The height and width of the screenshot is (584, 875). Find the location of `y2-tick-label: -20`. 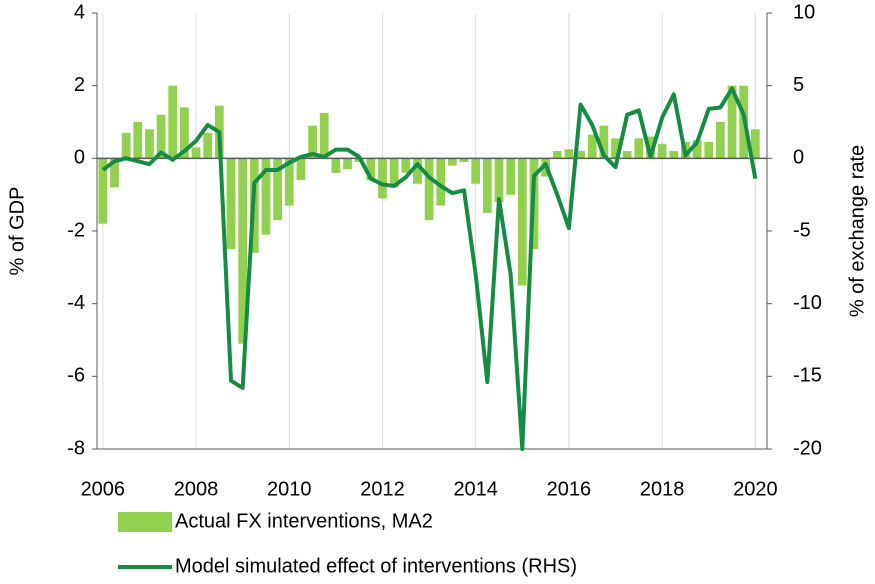

y2-tick-label: -20 is located at coordinates (807, 448).